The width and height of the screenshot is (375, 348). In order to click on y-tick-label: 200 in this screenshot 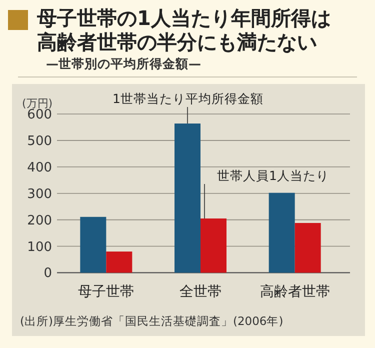, I will do `click(39, 220)`.